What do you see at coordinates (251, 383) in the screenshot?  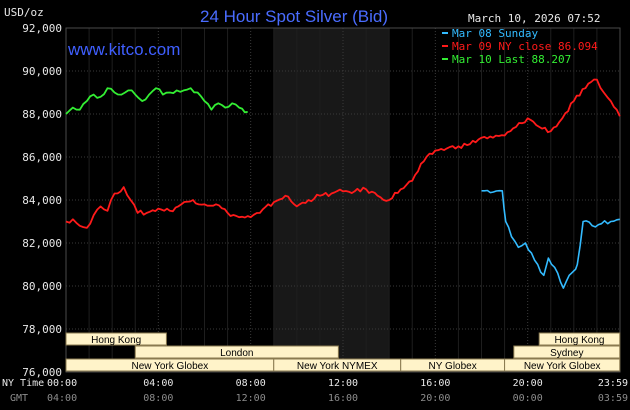 I see `x-tick-label-ny: 08:00` at bounding box center [251, 383].